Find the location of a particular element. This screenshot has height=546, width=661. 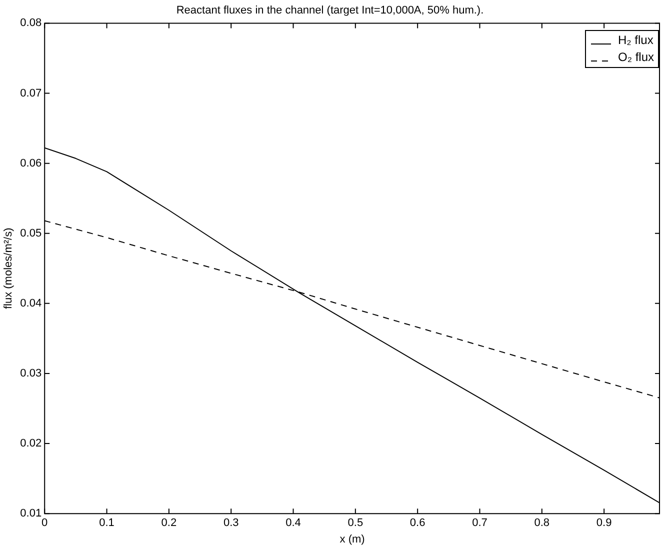

x-tick-label: 0.4 is located at coordinates (293, 523).